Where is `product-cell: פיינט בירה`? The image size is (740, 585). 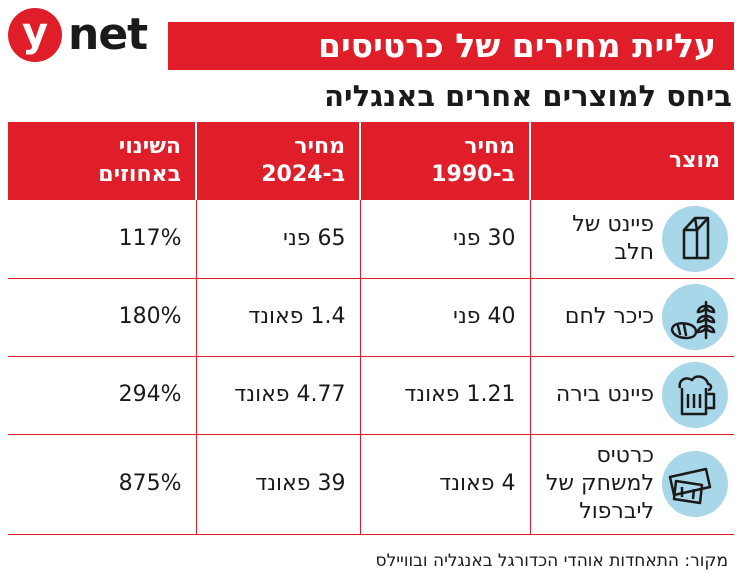
product-cell: פיינט בירה is located at coordinates (631, 395).